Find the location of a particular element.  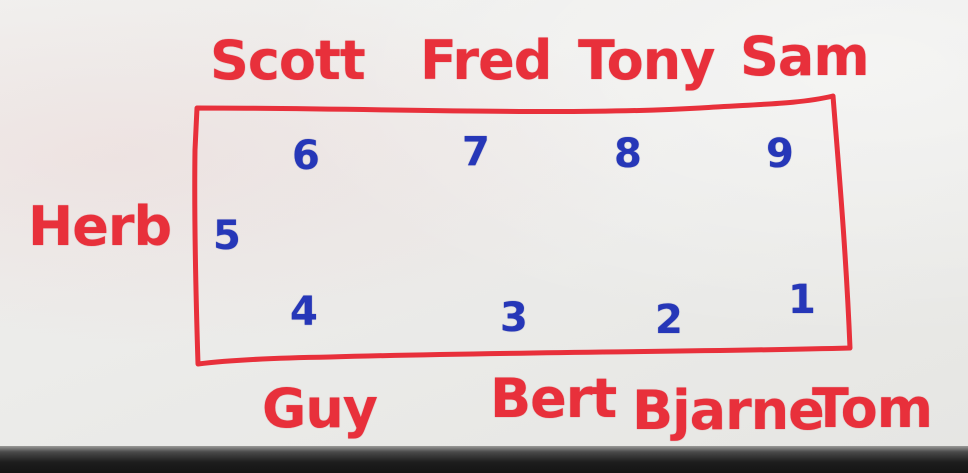

seat-number-1: 1 is located at coordinates (802, 300).